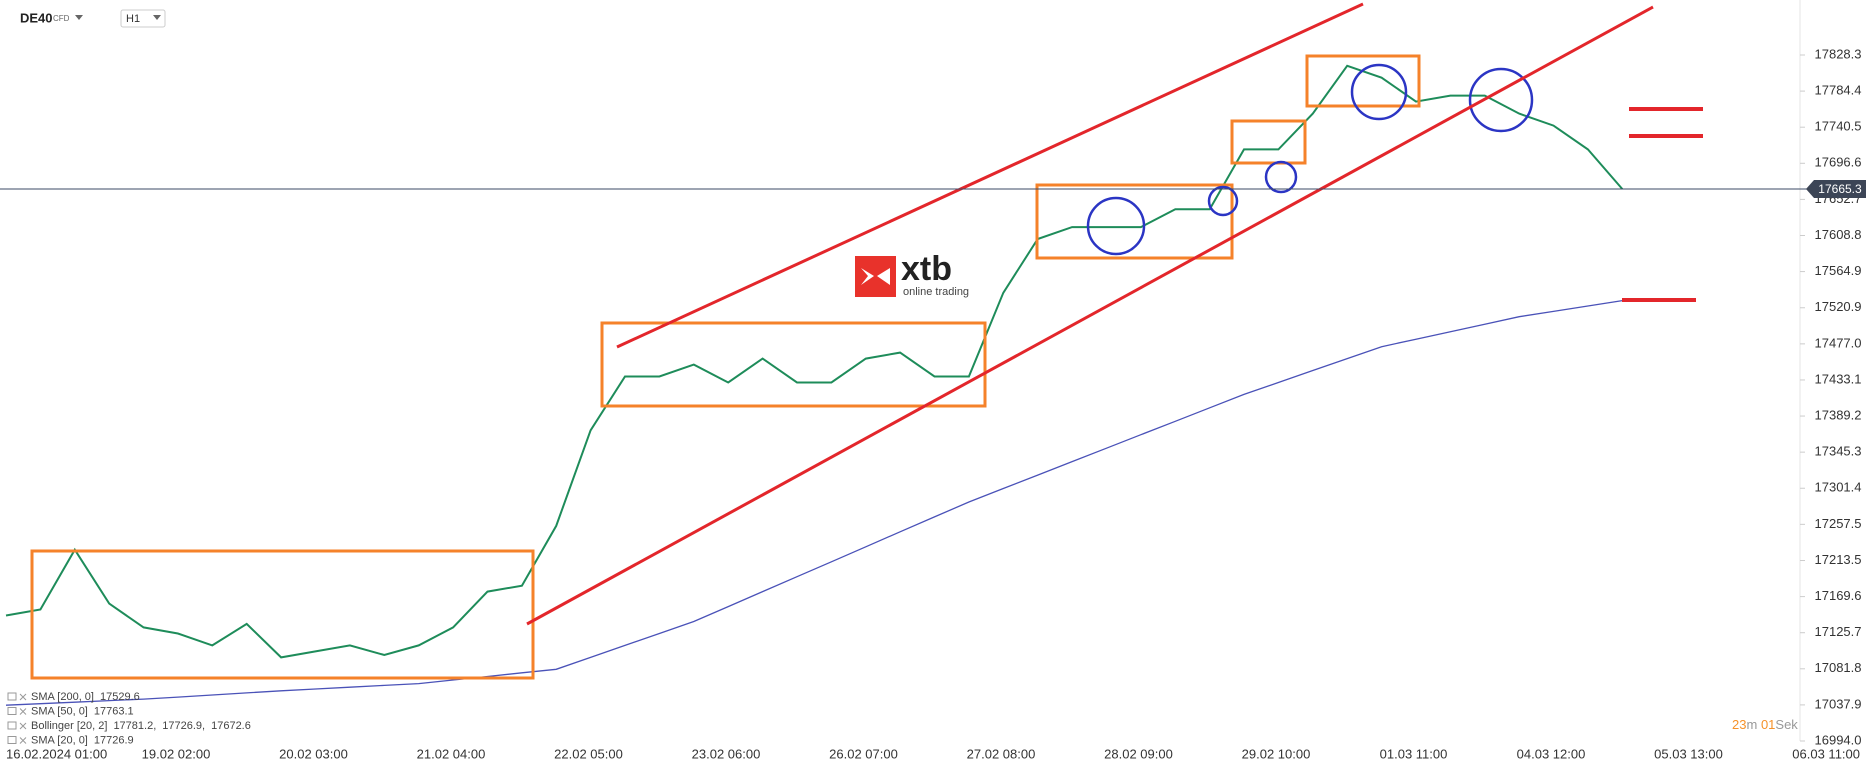 The image size is (1866, 767). Describe the element at coordinates (726, 753) in the screenshot. I see `x-tick-label: 23.02 06:00` at that location.